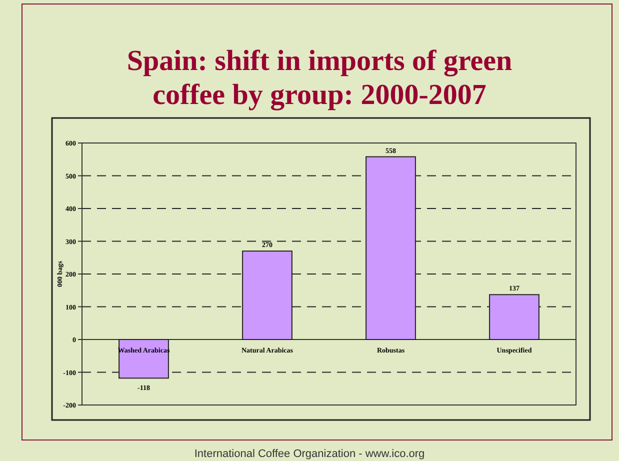 This screenshot has width=619, height=461. Describe the element at coordinates (309, 454) in the screenshot. I see `text: International Coffee Organization - www.ico.org` at that location.